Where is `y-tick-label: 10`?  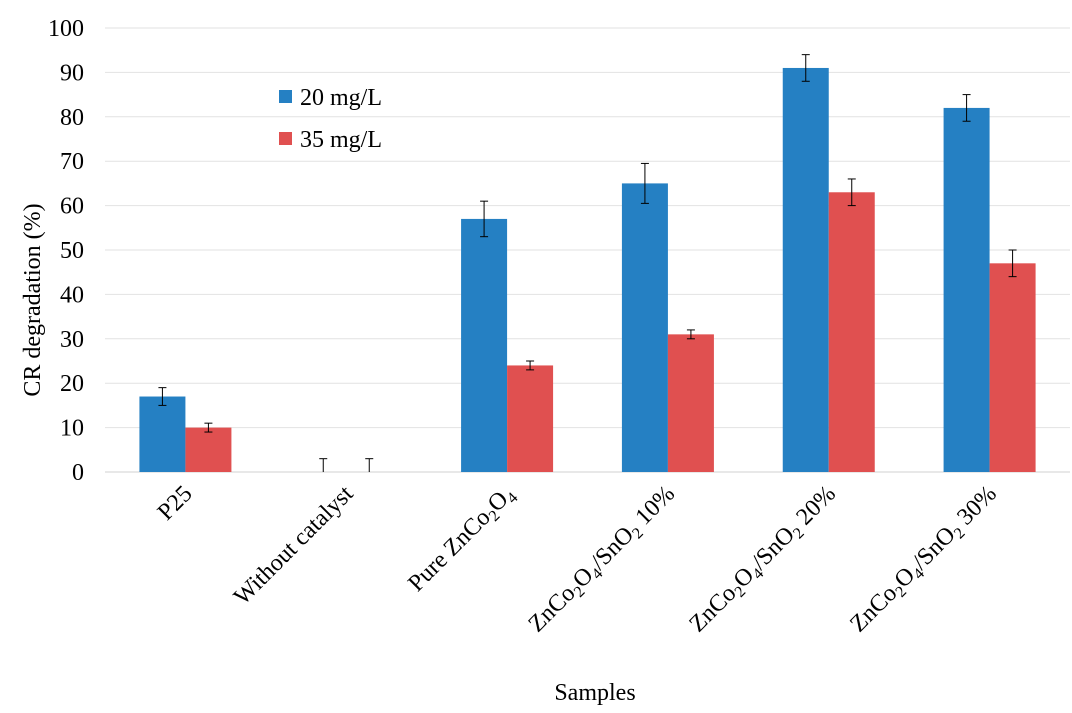
y-tick-label: 10 is located at coordinates (72, 429).